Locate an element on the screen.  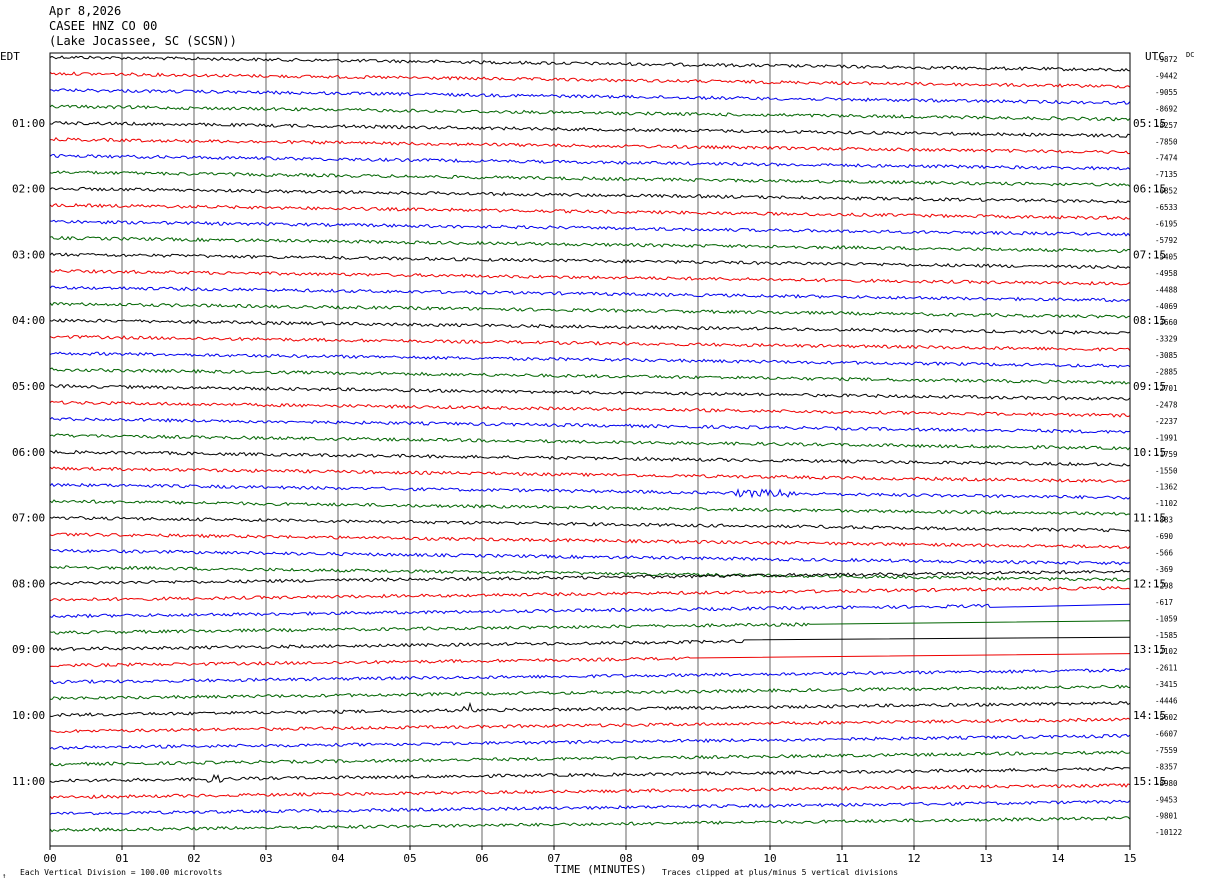
trace-offset-label: -4069 is located at coordinates (1166, 306).